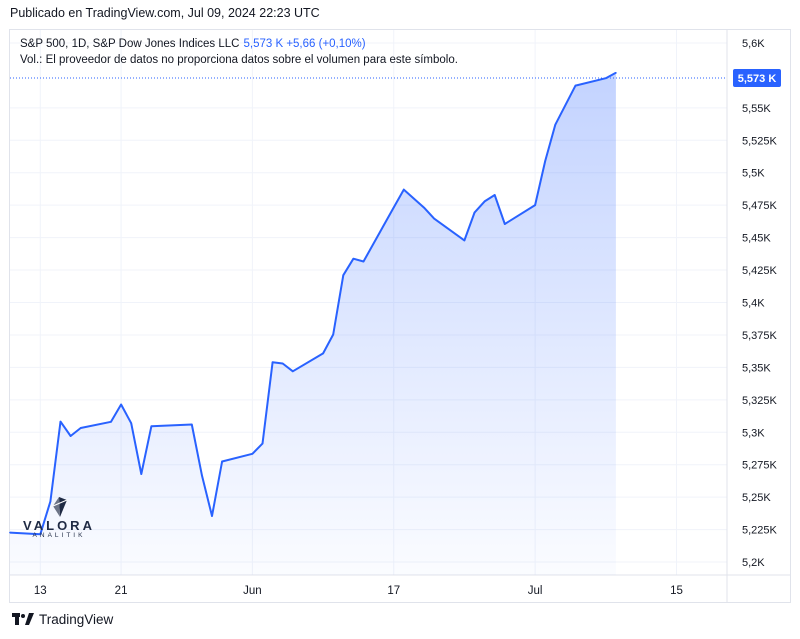 This screenshot has height=639, width=800. Describe the element at coordinates (59, 535) in the screenshot. I see `watermark-subtitle: ANALITIK` at that location.